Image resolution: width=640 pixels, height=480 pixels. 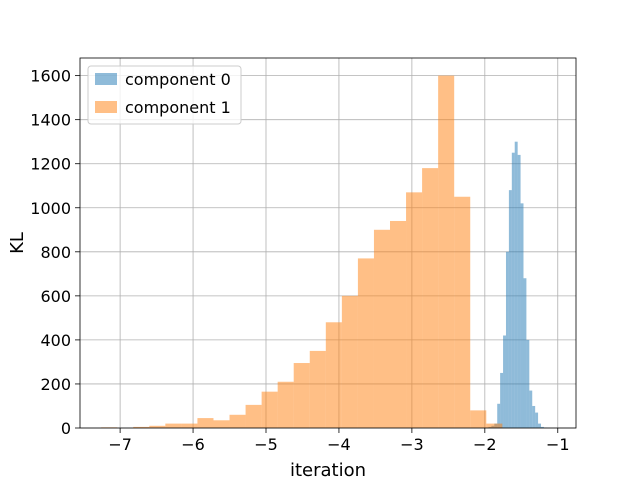 I want to click on y-tick-label: 200, so click(x=55, y=384).